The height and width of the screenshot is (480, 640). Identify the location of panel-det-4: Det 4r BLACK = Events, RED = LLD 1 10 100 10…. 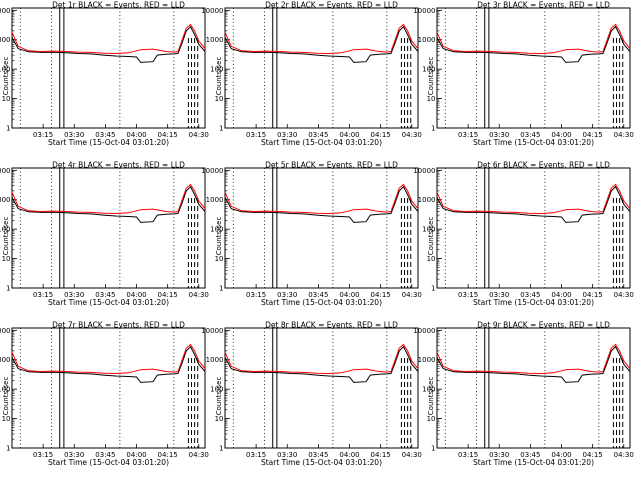
(104, 234).